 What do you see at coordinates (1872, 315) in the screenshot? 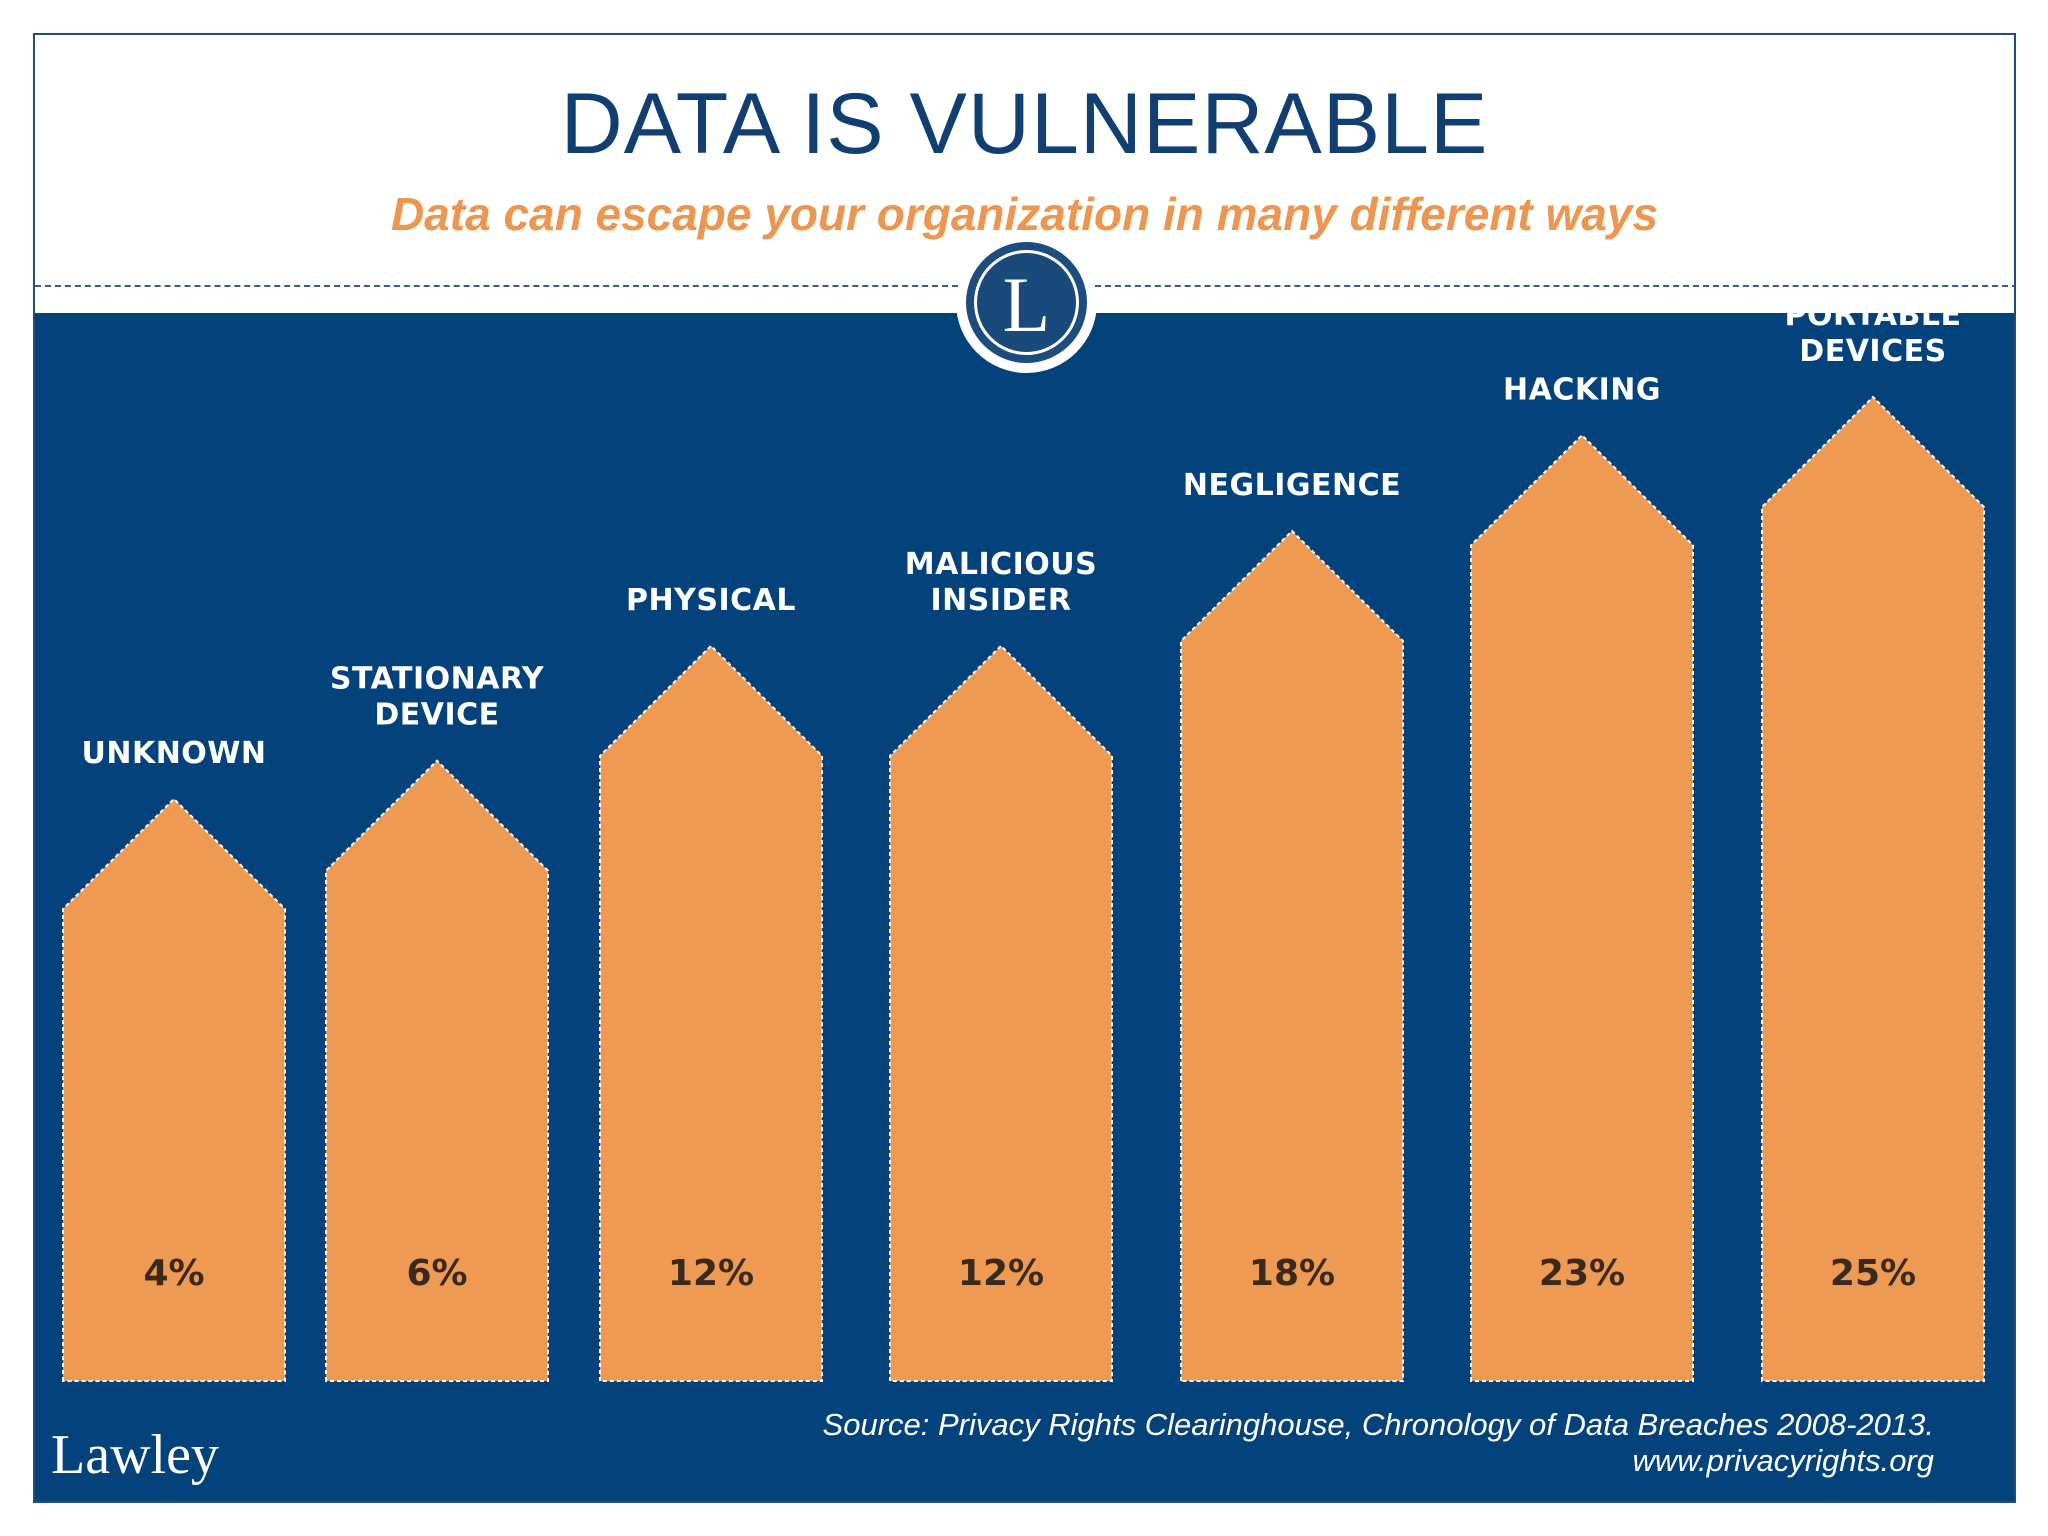
I see `category-label-line: PORTABLE` at bounding box center [1872, 315].